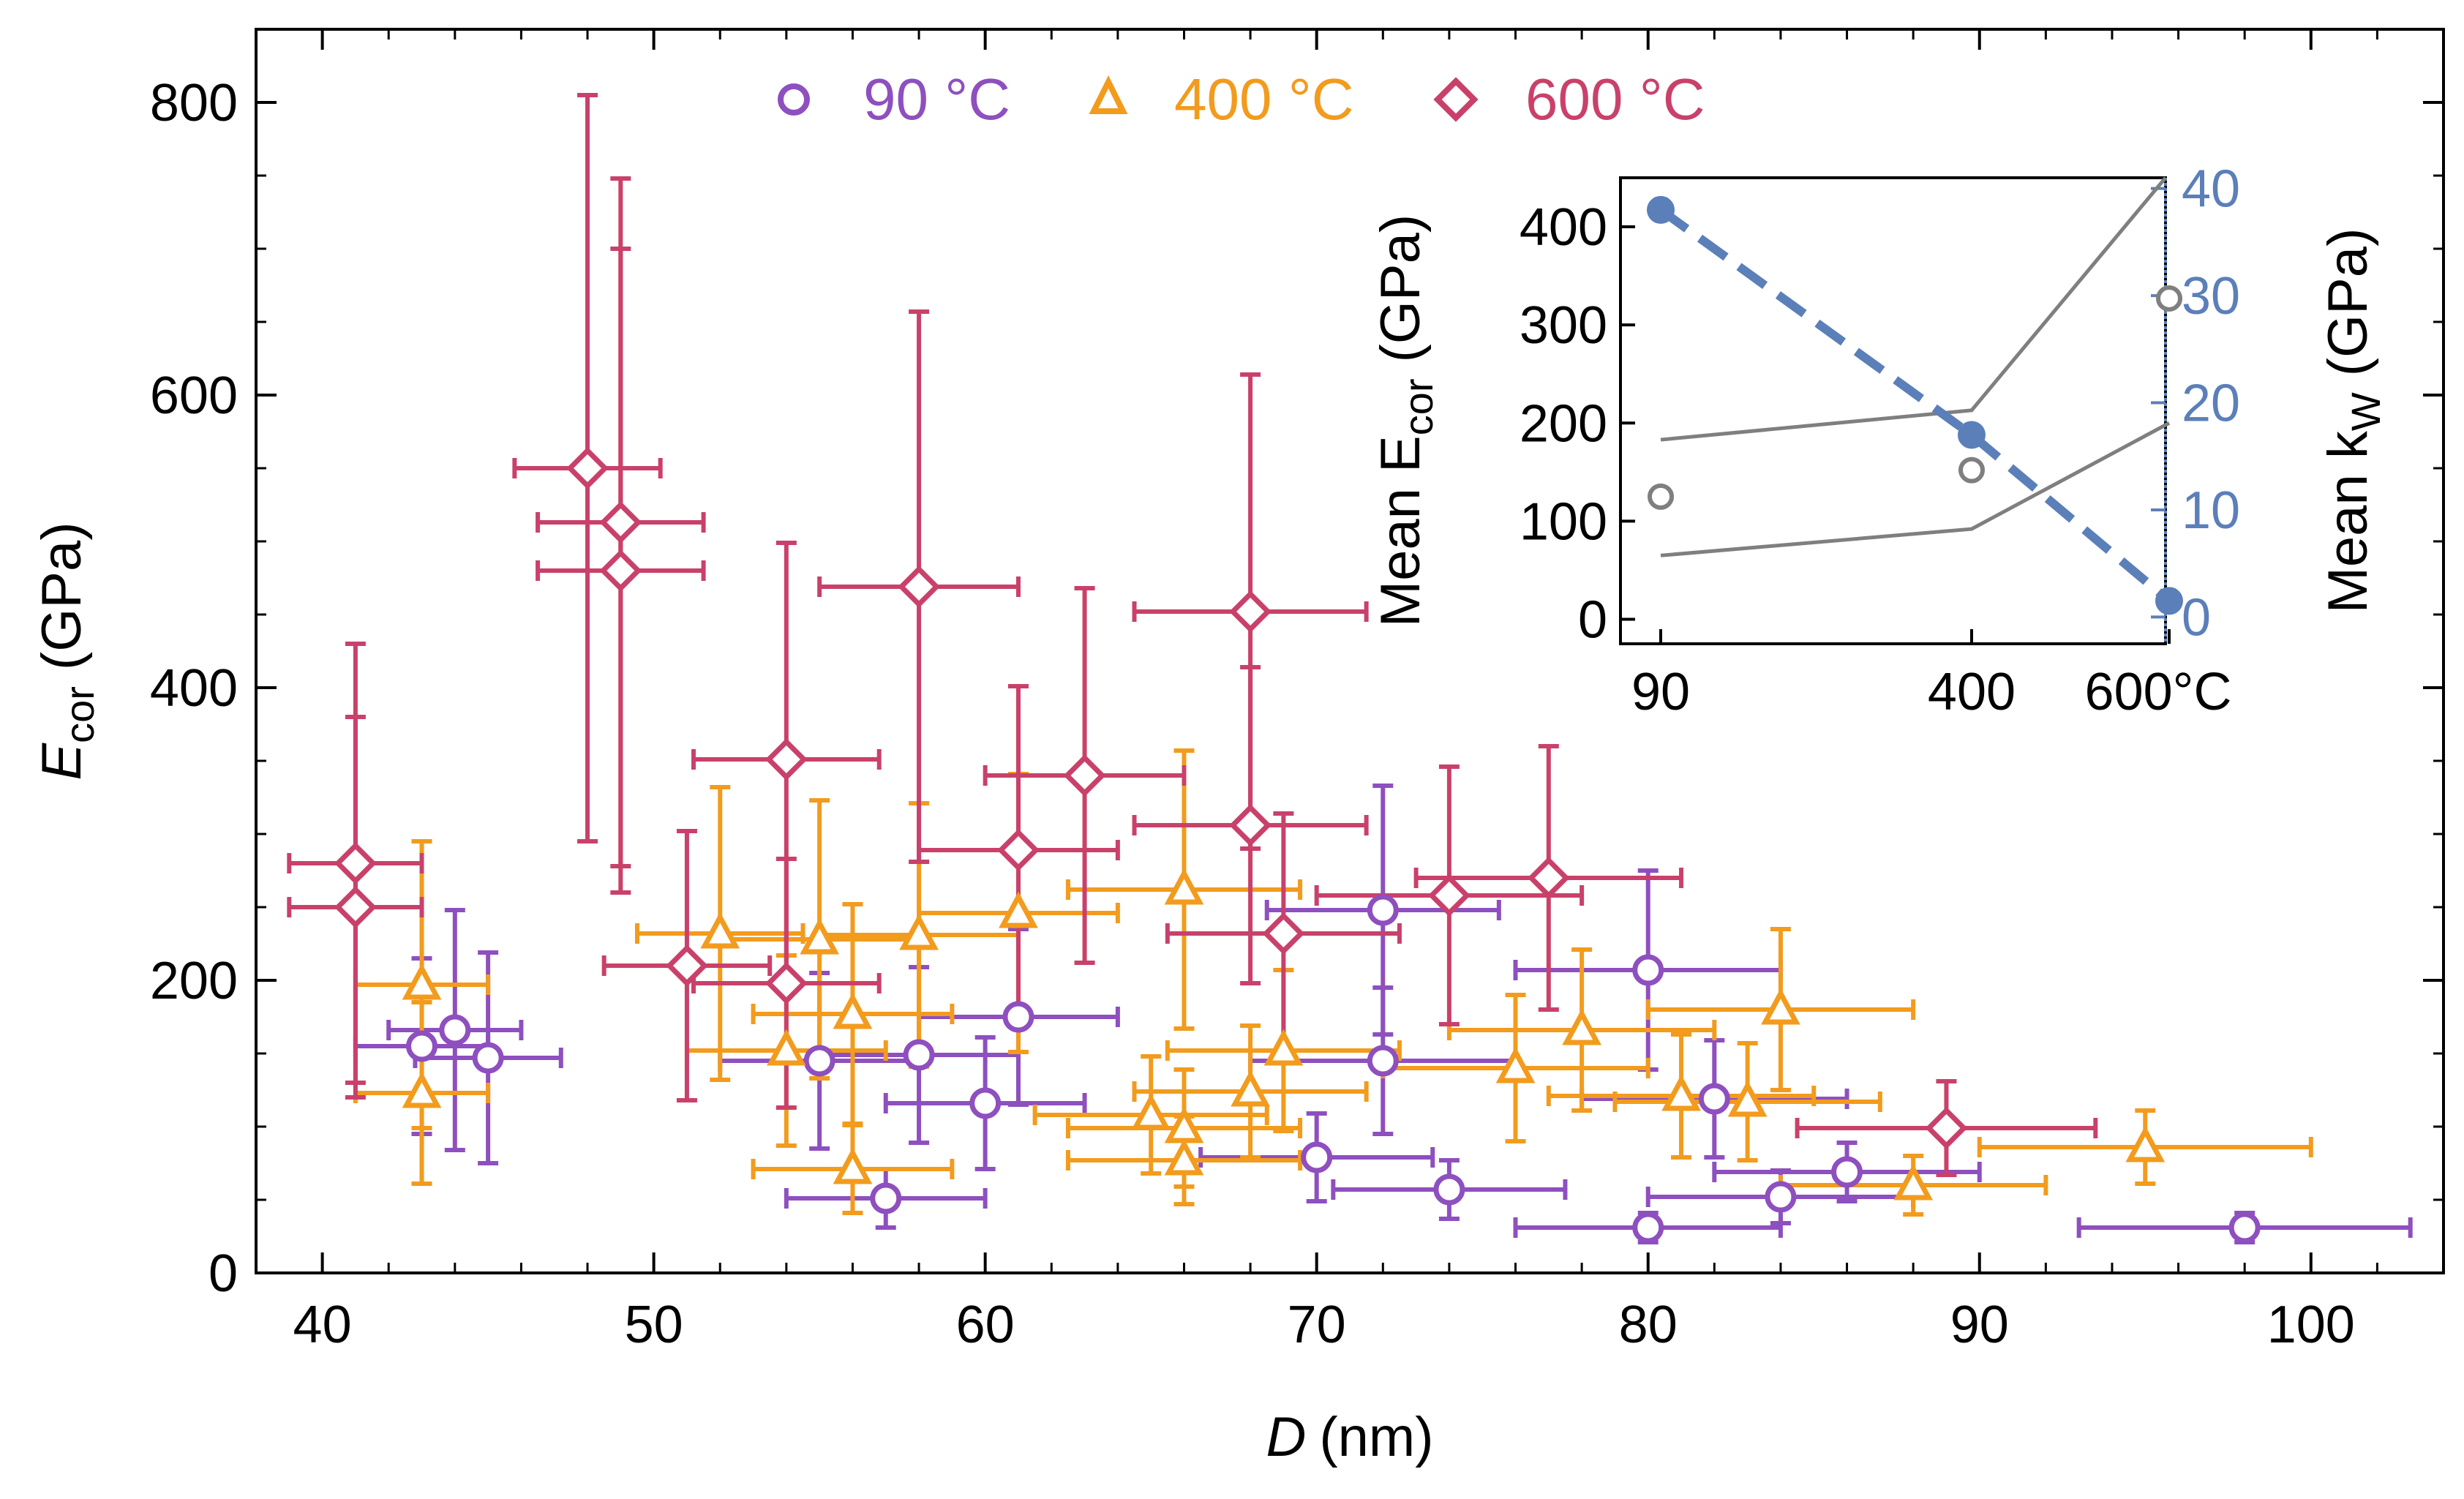 The height and width of the screenshot is (1499, 2464). Describe the element at coordinates (1615, 99) in the screenshot. I see `legend-label-600: 600 °C` at that location.